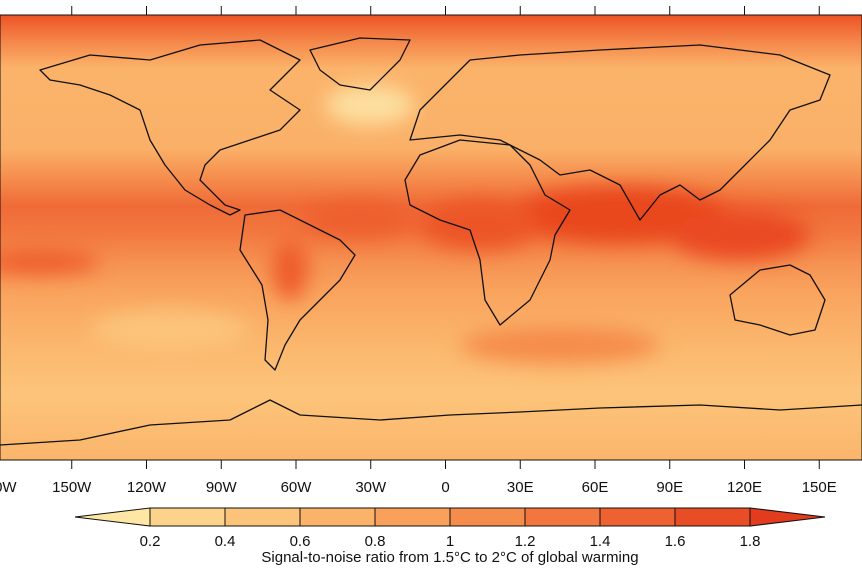 The height and width of the screenshot is (575, 862). I want to click on longitude-label: 150W, so click(72, 487).